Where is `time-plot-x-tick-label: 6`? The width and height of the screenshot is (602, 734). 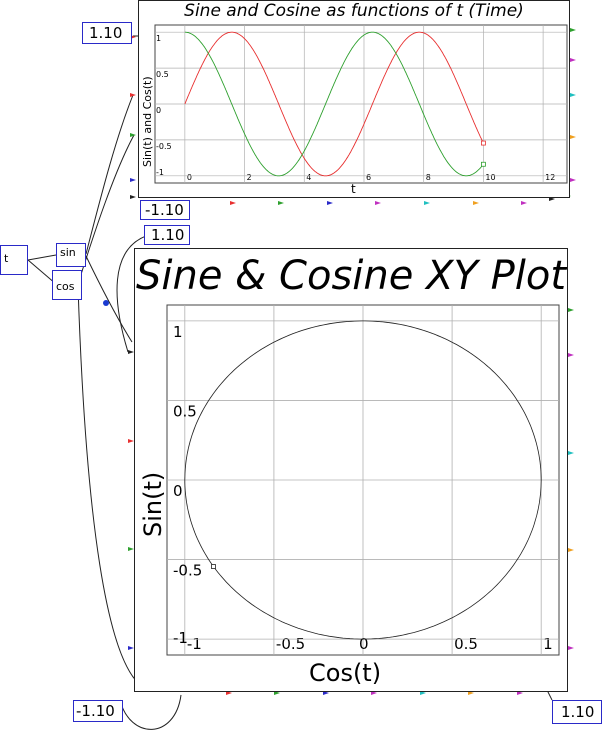
time-plot-x-tick-label: 6 is located at coordinates (368, 177).